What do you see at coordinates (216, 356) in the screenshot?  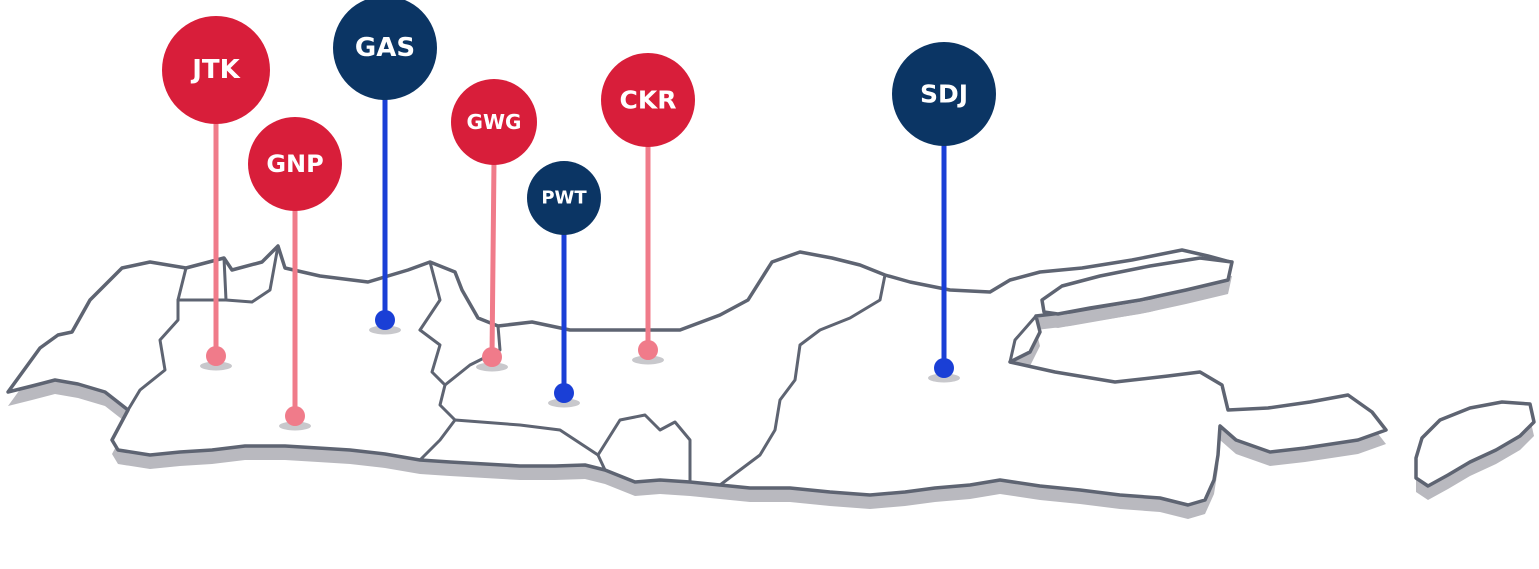 I see `pin-jtk-tip-dot` at bounding box center [216, 356].